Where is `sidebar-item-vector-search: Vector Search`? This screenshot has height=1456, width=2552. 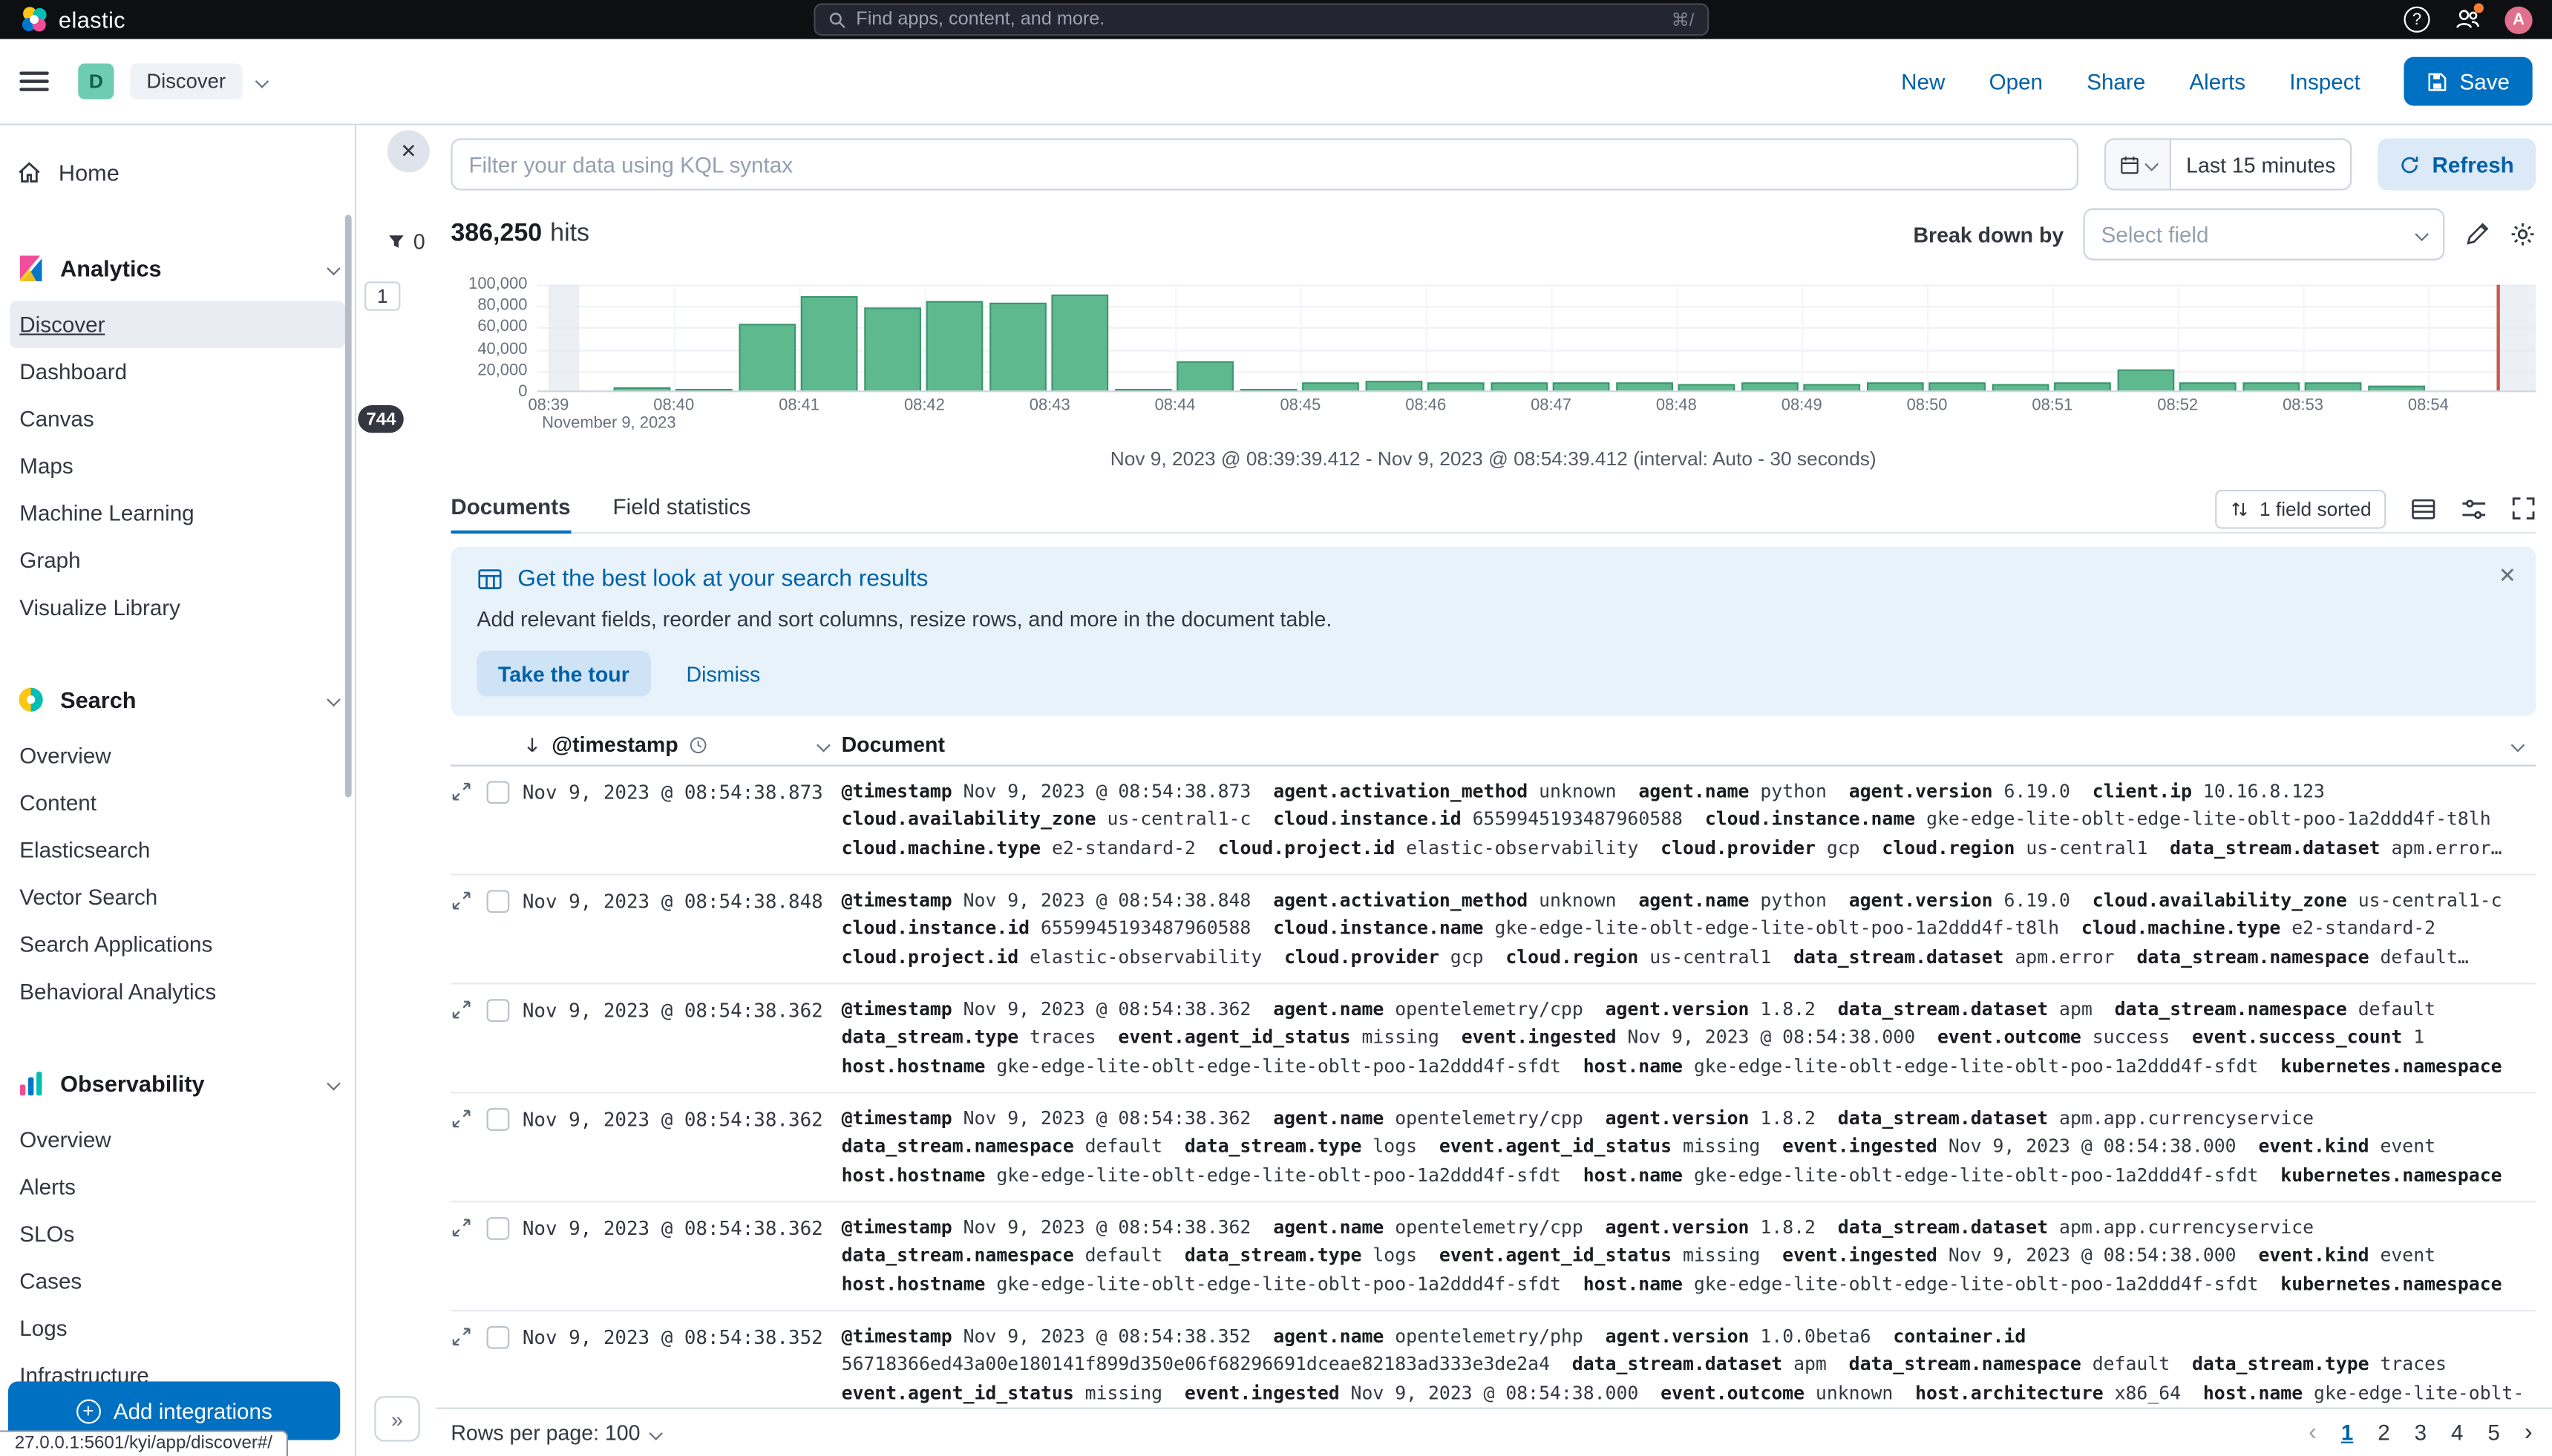 sidebar-item-vector-search: Vector Search is located at coordinates (88, 898).